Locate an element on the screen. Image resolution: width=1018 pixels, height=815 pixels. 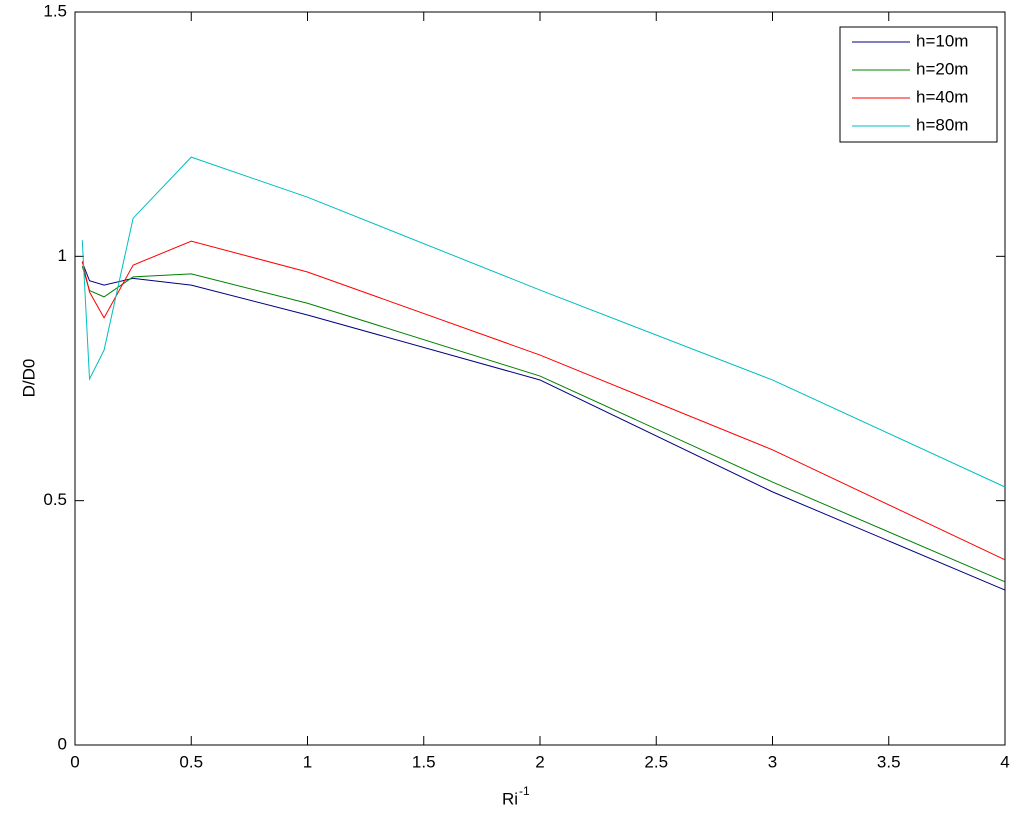
x-tick-label: 1 is located at coordinates (307, 761).